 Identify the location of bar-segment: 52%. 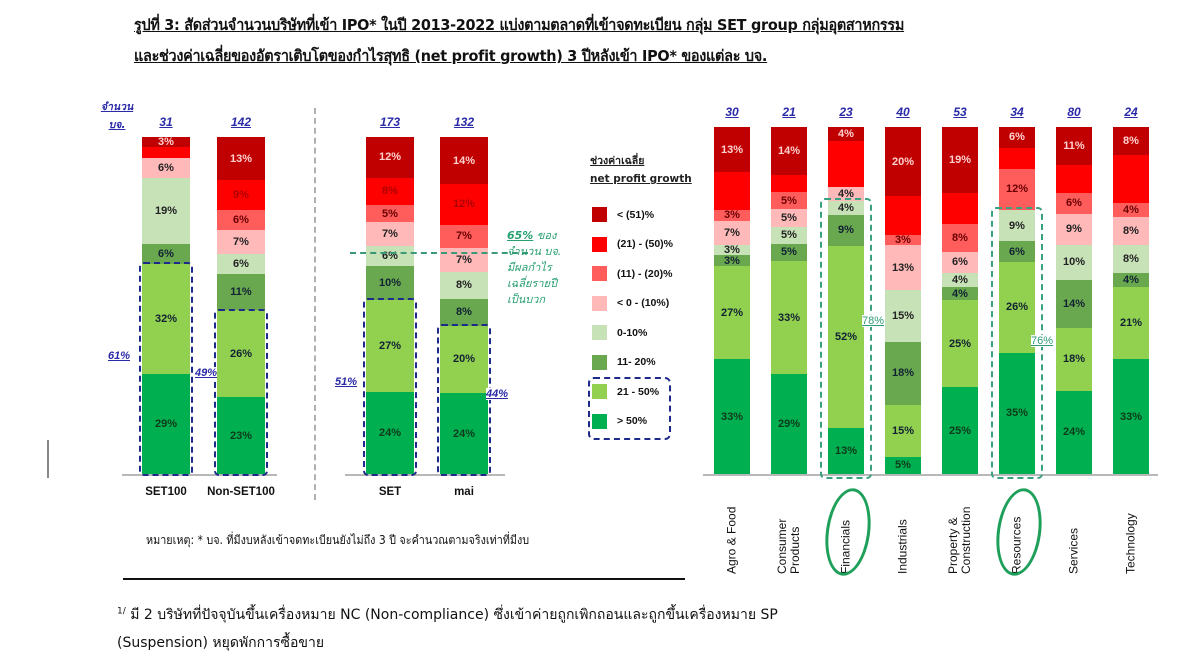
(846, 337).